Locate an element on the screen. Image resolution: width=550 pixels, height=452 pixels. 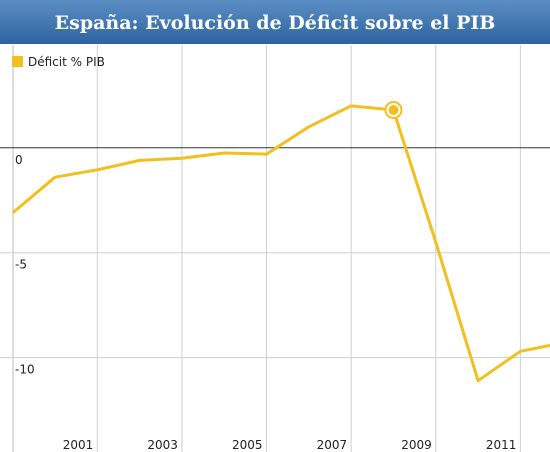
x-tick-label: 2007 is located at coordinates (332, 445).